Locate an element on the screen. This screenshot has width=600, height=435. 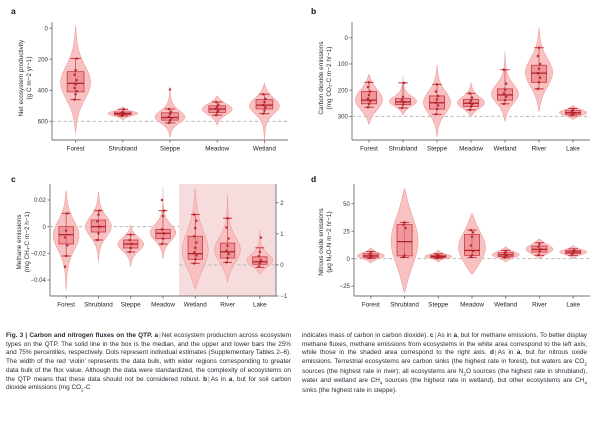
y-tick-label: −0.02 is located at coordinates (39, 254).